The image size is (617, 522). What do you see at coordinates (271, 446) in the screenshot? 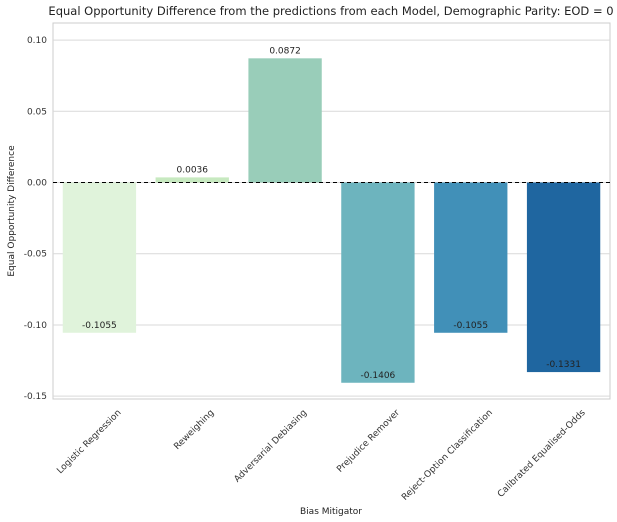
I see `x-tick-label: Adversarial Debiasing` at bounding box center [271, 446].